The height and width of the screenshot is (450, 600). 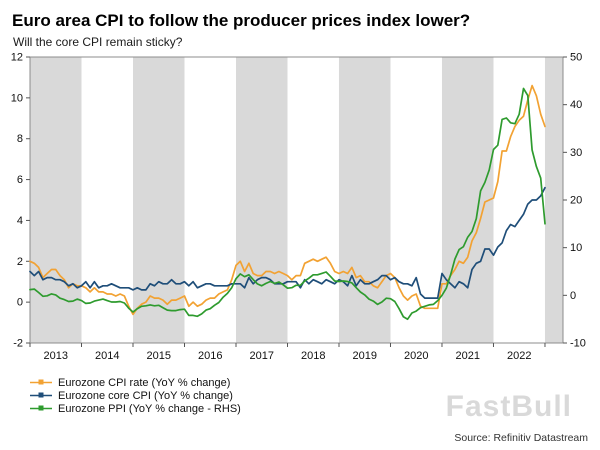 I want to click on right-axis-tick-label: 20, so click(x=576, y=201).